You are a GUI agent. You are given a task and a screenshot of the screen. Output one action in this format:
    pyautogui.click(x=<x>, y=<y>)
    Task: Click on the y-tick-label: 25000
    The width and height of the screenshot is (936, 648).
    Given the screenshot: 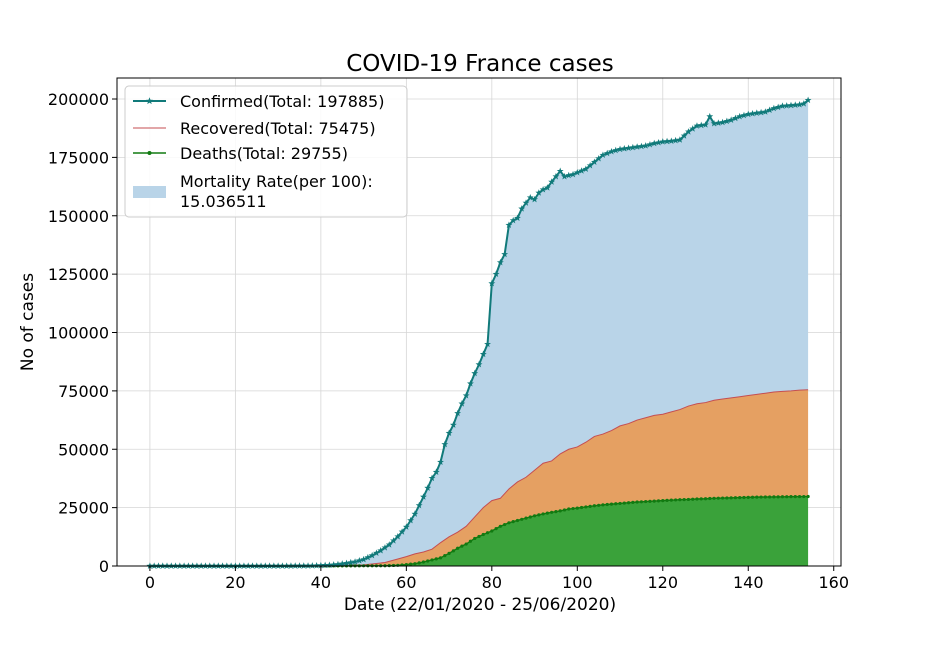 What is the action you would take?
    pyautogui.click(x=83, y=508)
    